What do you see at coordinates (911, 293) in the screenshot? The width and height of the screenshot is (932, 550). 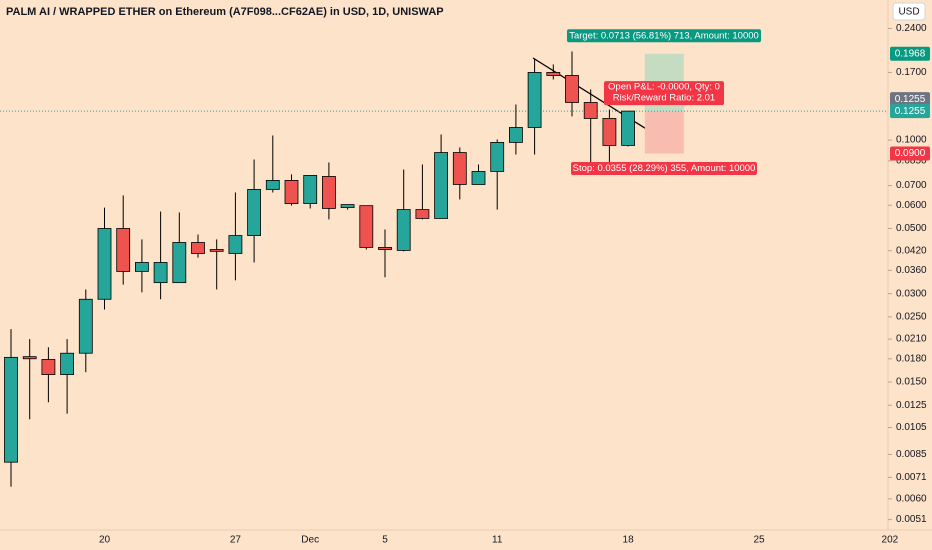 I see `y-tick-label: 0.0300` at bounding box center [911, 293].